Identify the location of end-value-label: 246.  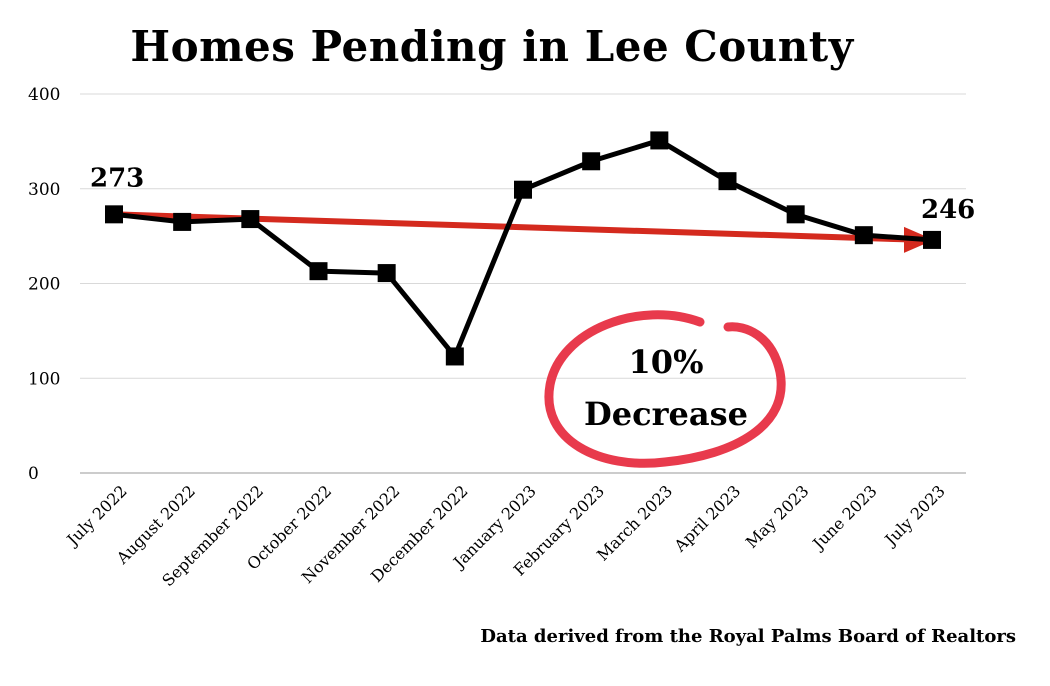
(948, 210).